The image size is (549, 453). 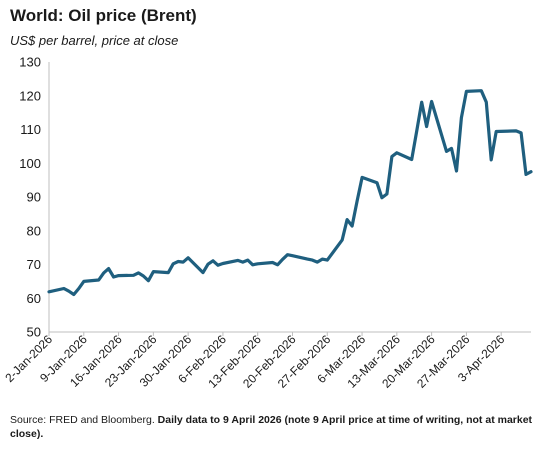 What do you see at coordinates (30, 129) in the screenshot?
I see `y-tick-label: 110` at bounding box center [30, 129].